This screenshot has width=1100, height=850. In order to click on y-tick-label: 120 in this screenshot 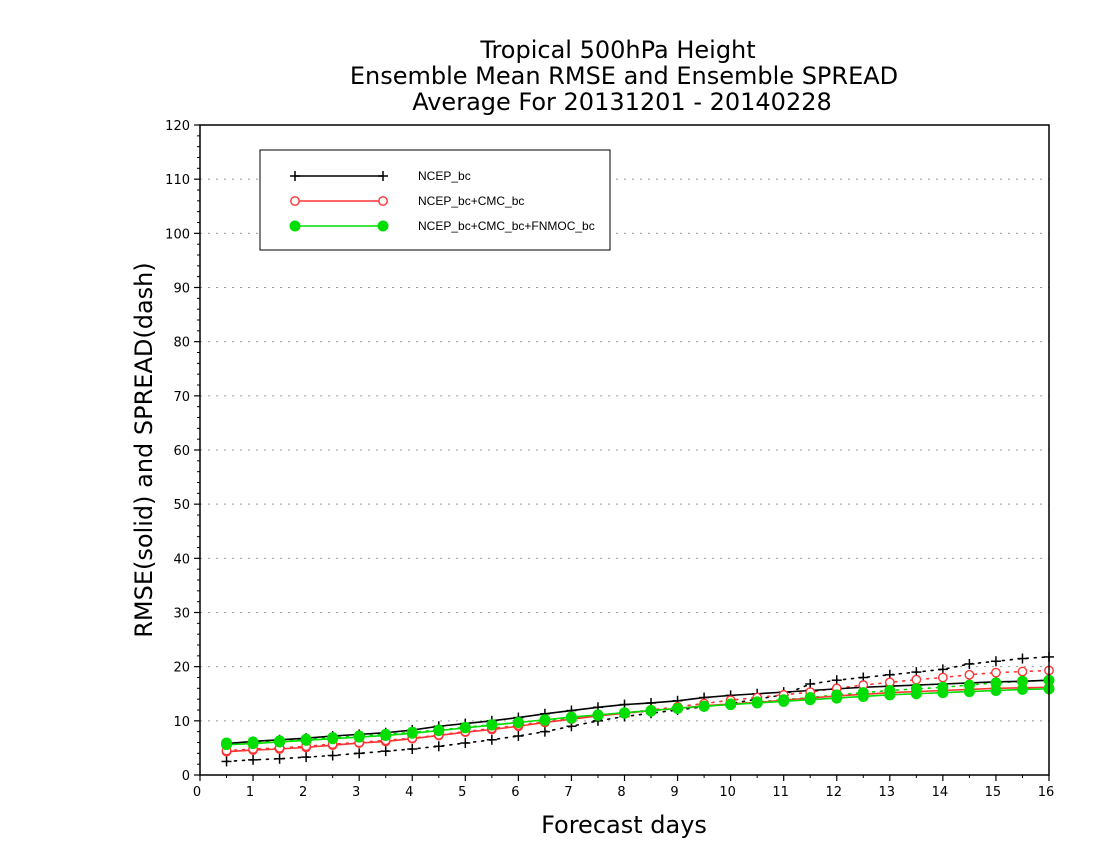, I will do `click(177, 126)`.